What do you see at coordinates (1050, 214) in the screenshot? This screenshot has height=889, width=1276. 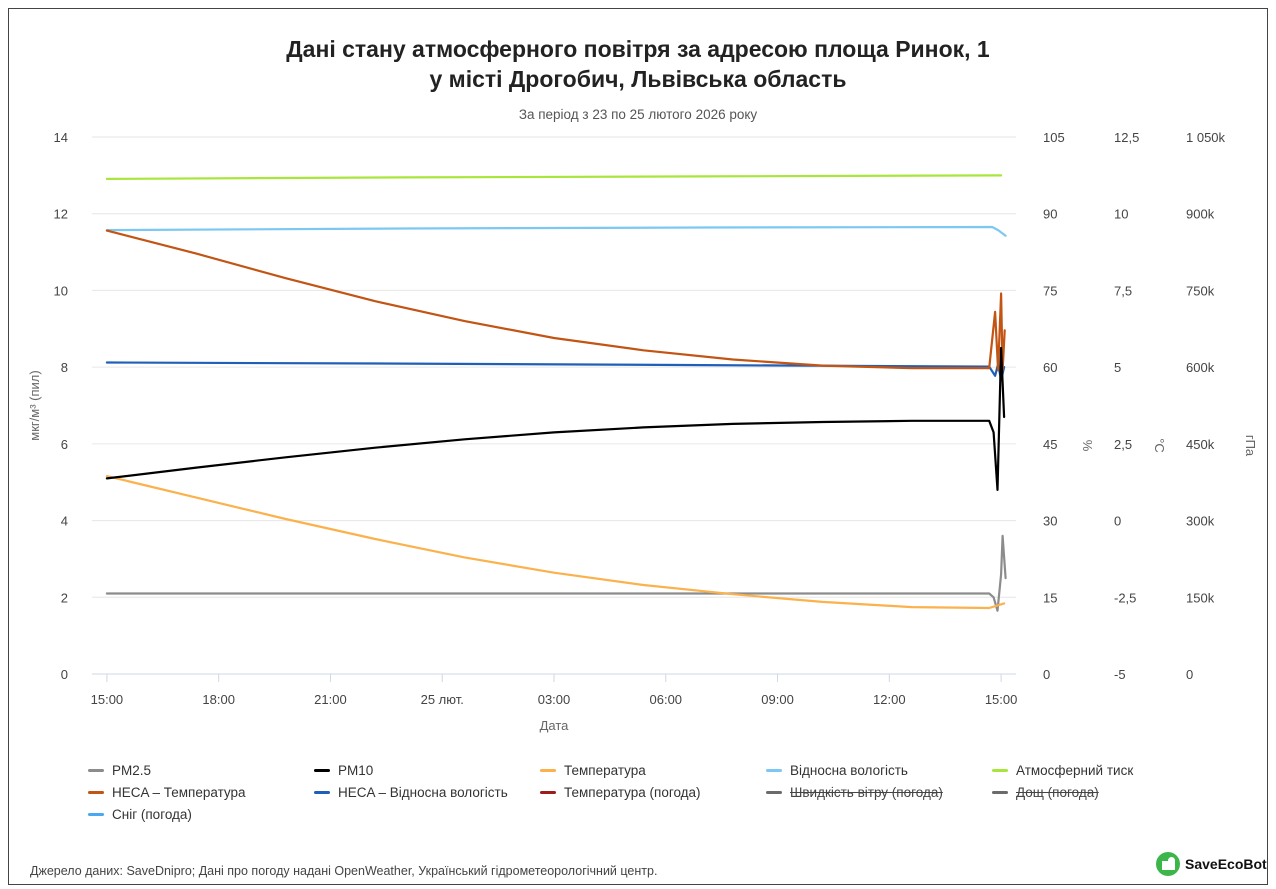 I see `y-tick-label-humidity: 90` at bounding box center [1050, 214].